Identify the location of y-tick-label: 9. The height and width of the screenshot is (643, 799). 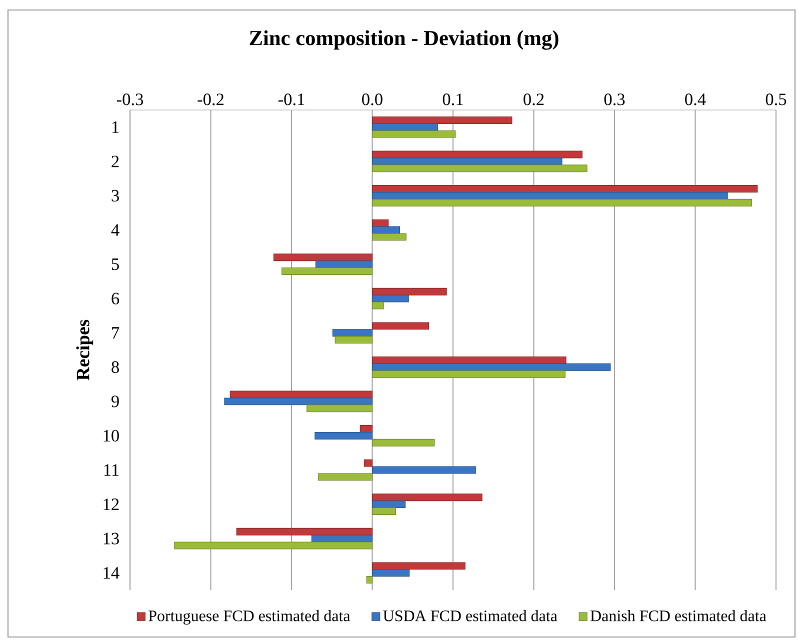
(115, 402).